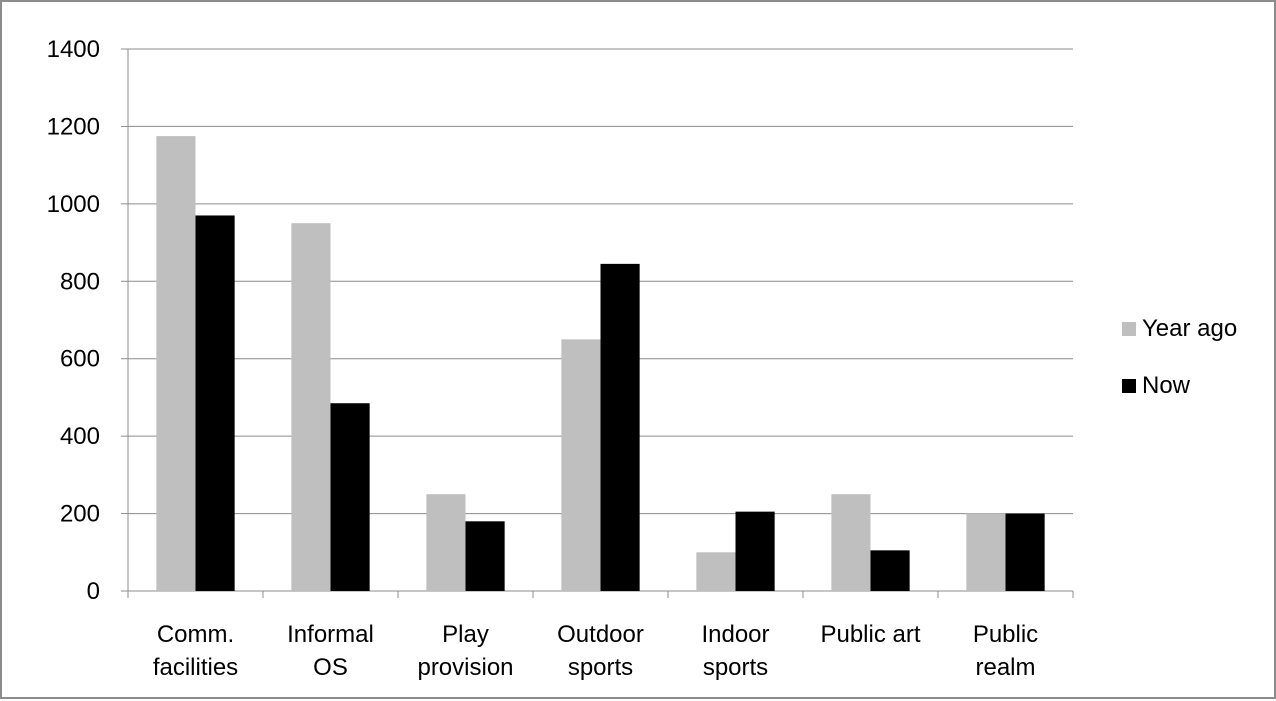 The height and width of the screenshot is (701, 1276). Describe the element at coordinates (465, 667) in the screenshot. I see `x-tick-label: provision` at that location.